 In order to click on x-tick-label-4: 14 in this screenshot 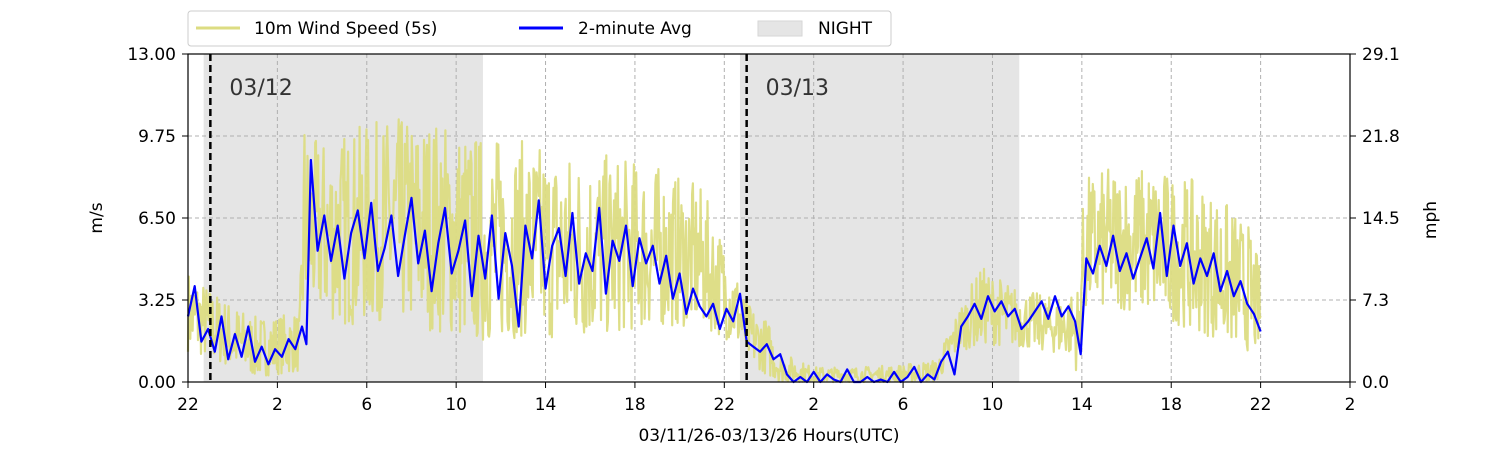, I will do `click(546, 405)`.